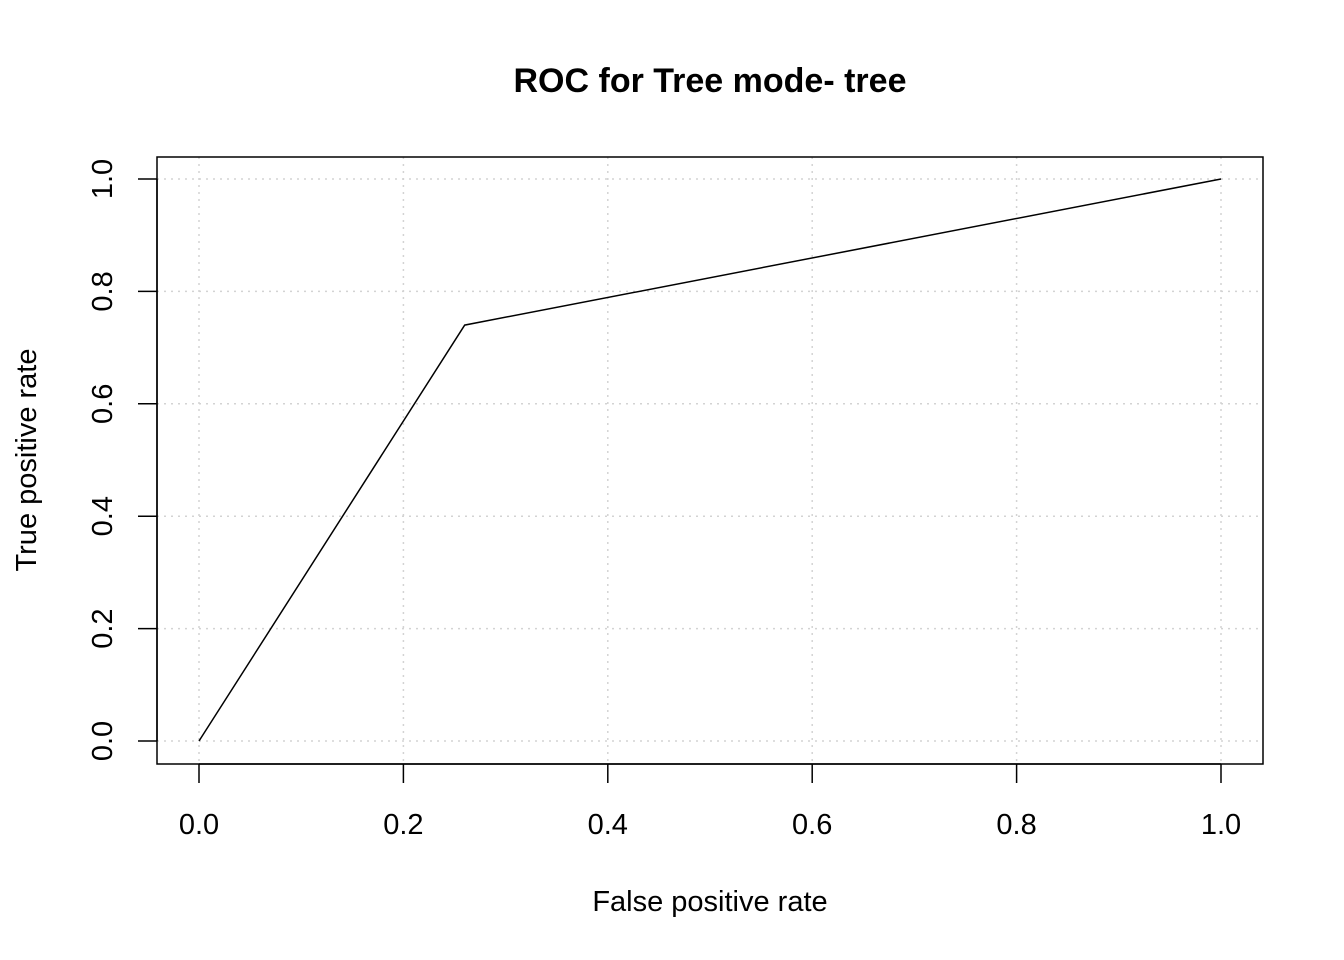 The width and height of the screenshot is (1344, 960). Describe the element at coordinates (103, 741) in the screenshot. I see `y-tick-label: 0.0` at that location.